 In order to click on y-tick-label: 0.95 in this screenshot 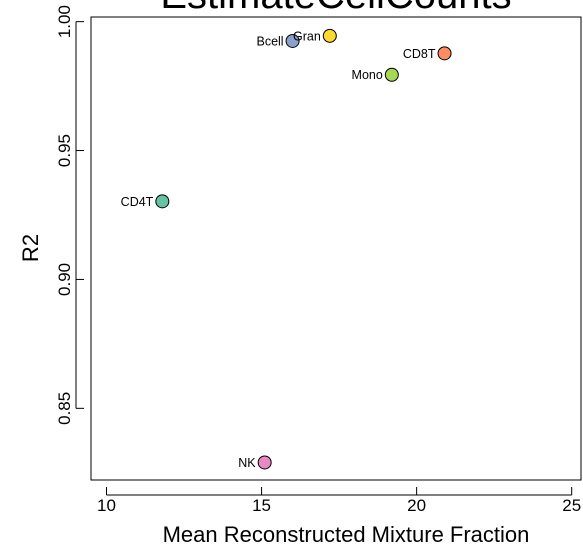, I will do `click(64, 150)`.